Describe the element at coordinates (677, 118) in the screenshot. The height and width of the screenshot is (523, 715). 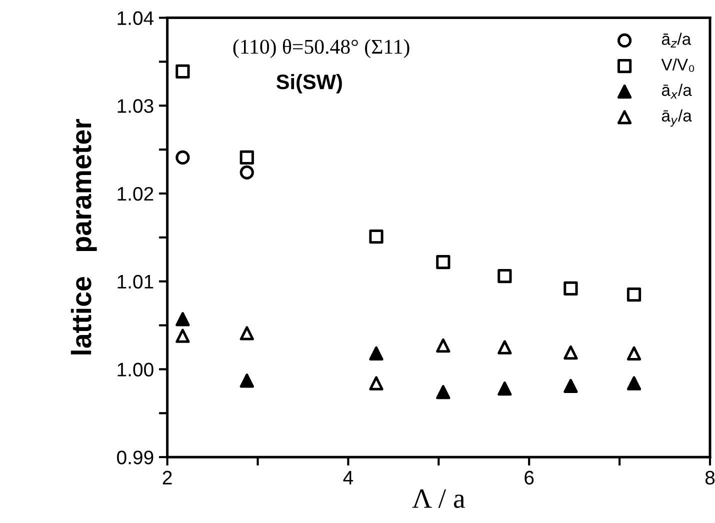
I see `legend-label: ā$_{y}$/a` at that location.